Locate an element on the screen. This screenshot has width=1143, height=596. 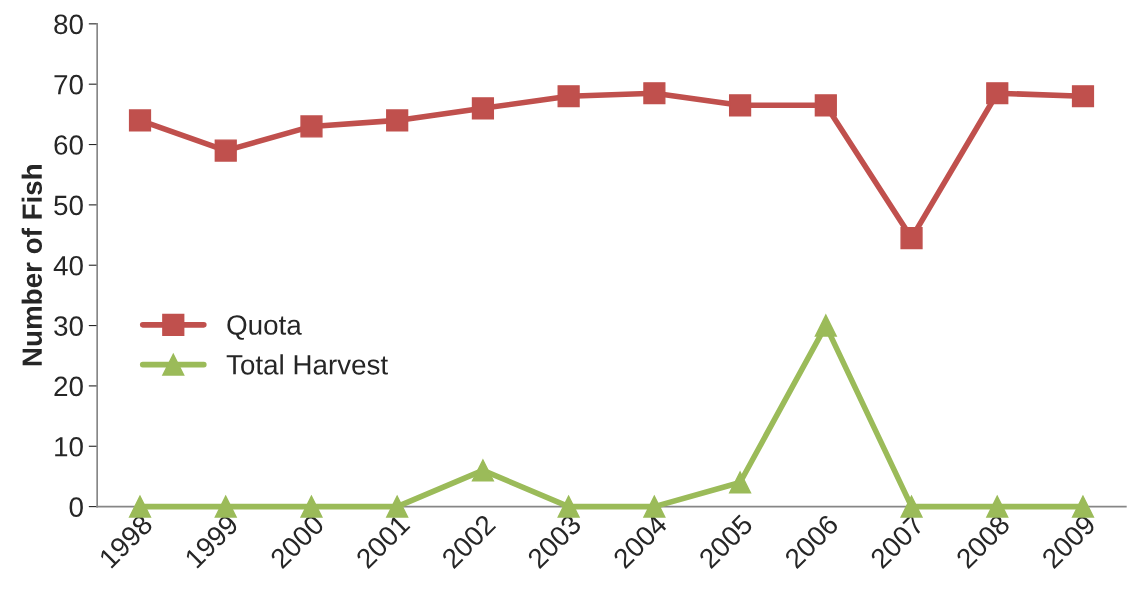
y-axis-title: Number of Fish is located at coordinates (32, 265).